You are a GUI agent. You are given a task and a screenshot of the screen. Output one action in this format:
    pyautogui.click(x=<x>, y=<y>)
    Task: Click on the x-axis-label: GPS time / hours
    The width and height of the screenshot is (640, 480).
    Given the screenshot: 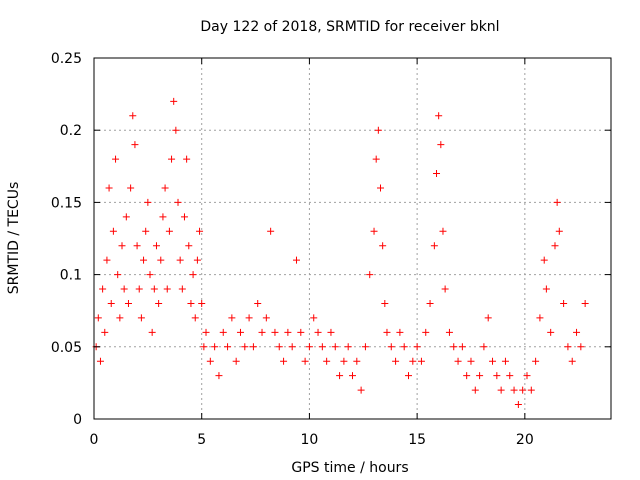 What is the action you would take?
    pyautogui.click(x=349, y=468)
    